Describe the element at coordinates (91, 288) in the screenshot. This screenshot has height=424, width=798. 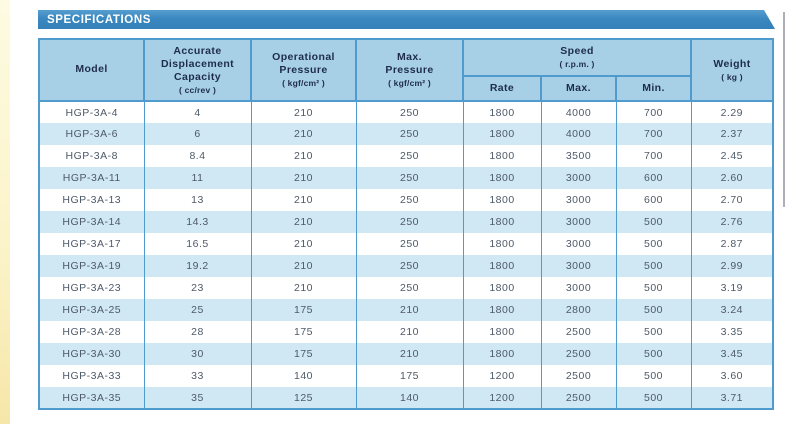
I see `cell-model: HGP-3A-23` at that location.